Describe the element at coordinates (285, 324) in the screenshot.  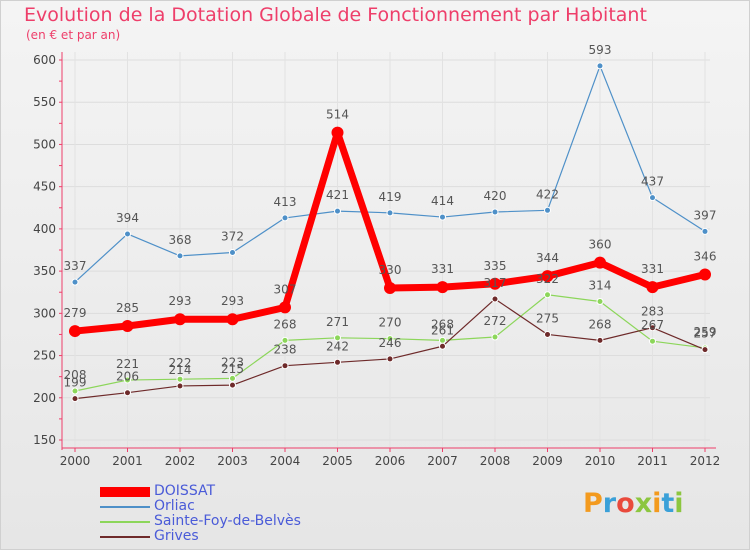
I see `data-label: 268` at that location.